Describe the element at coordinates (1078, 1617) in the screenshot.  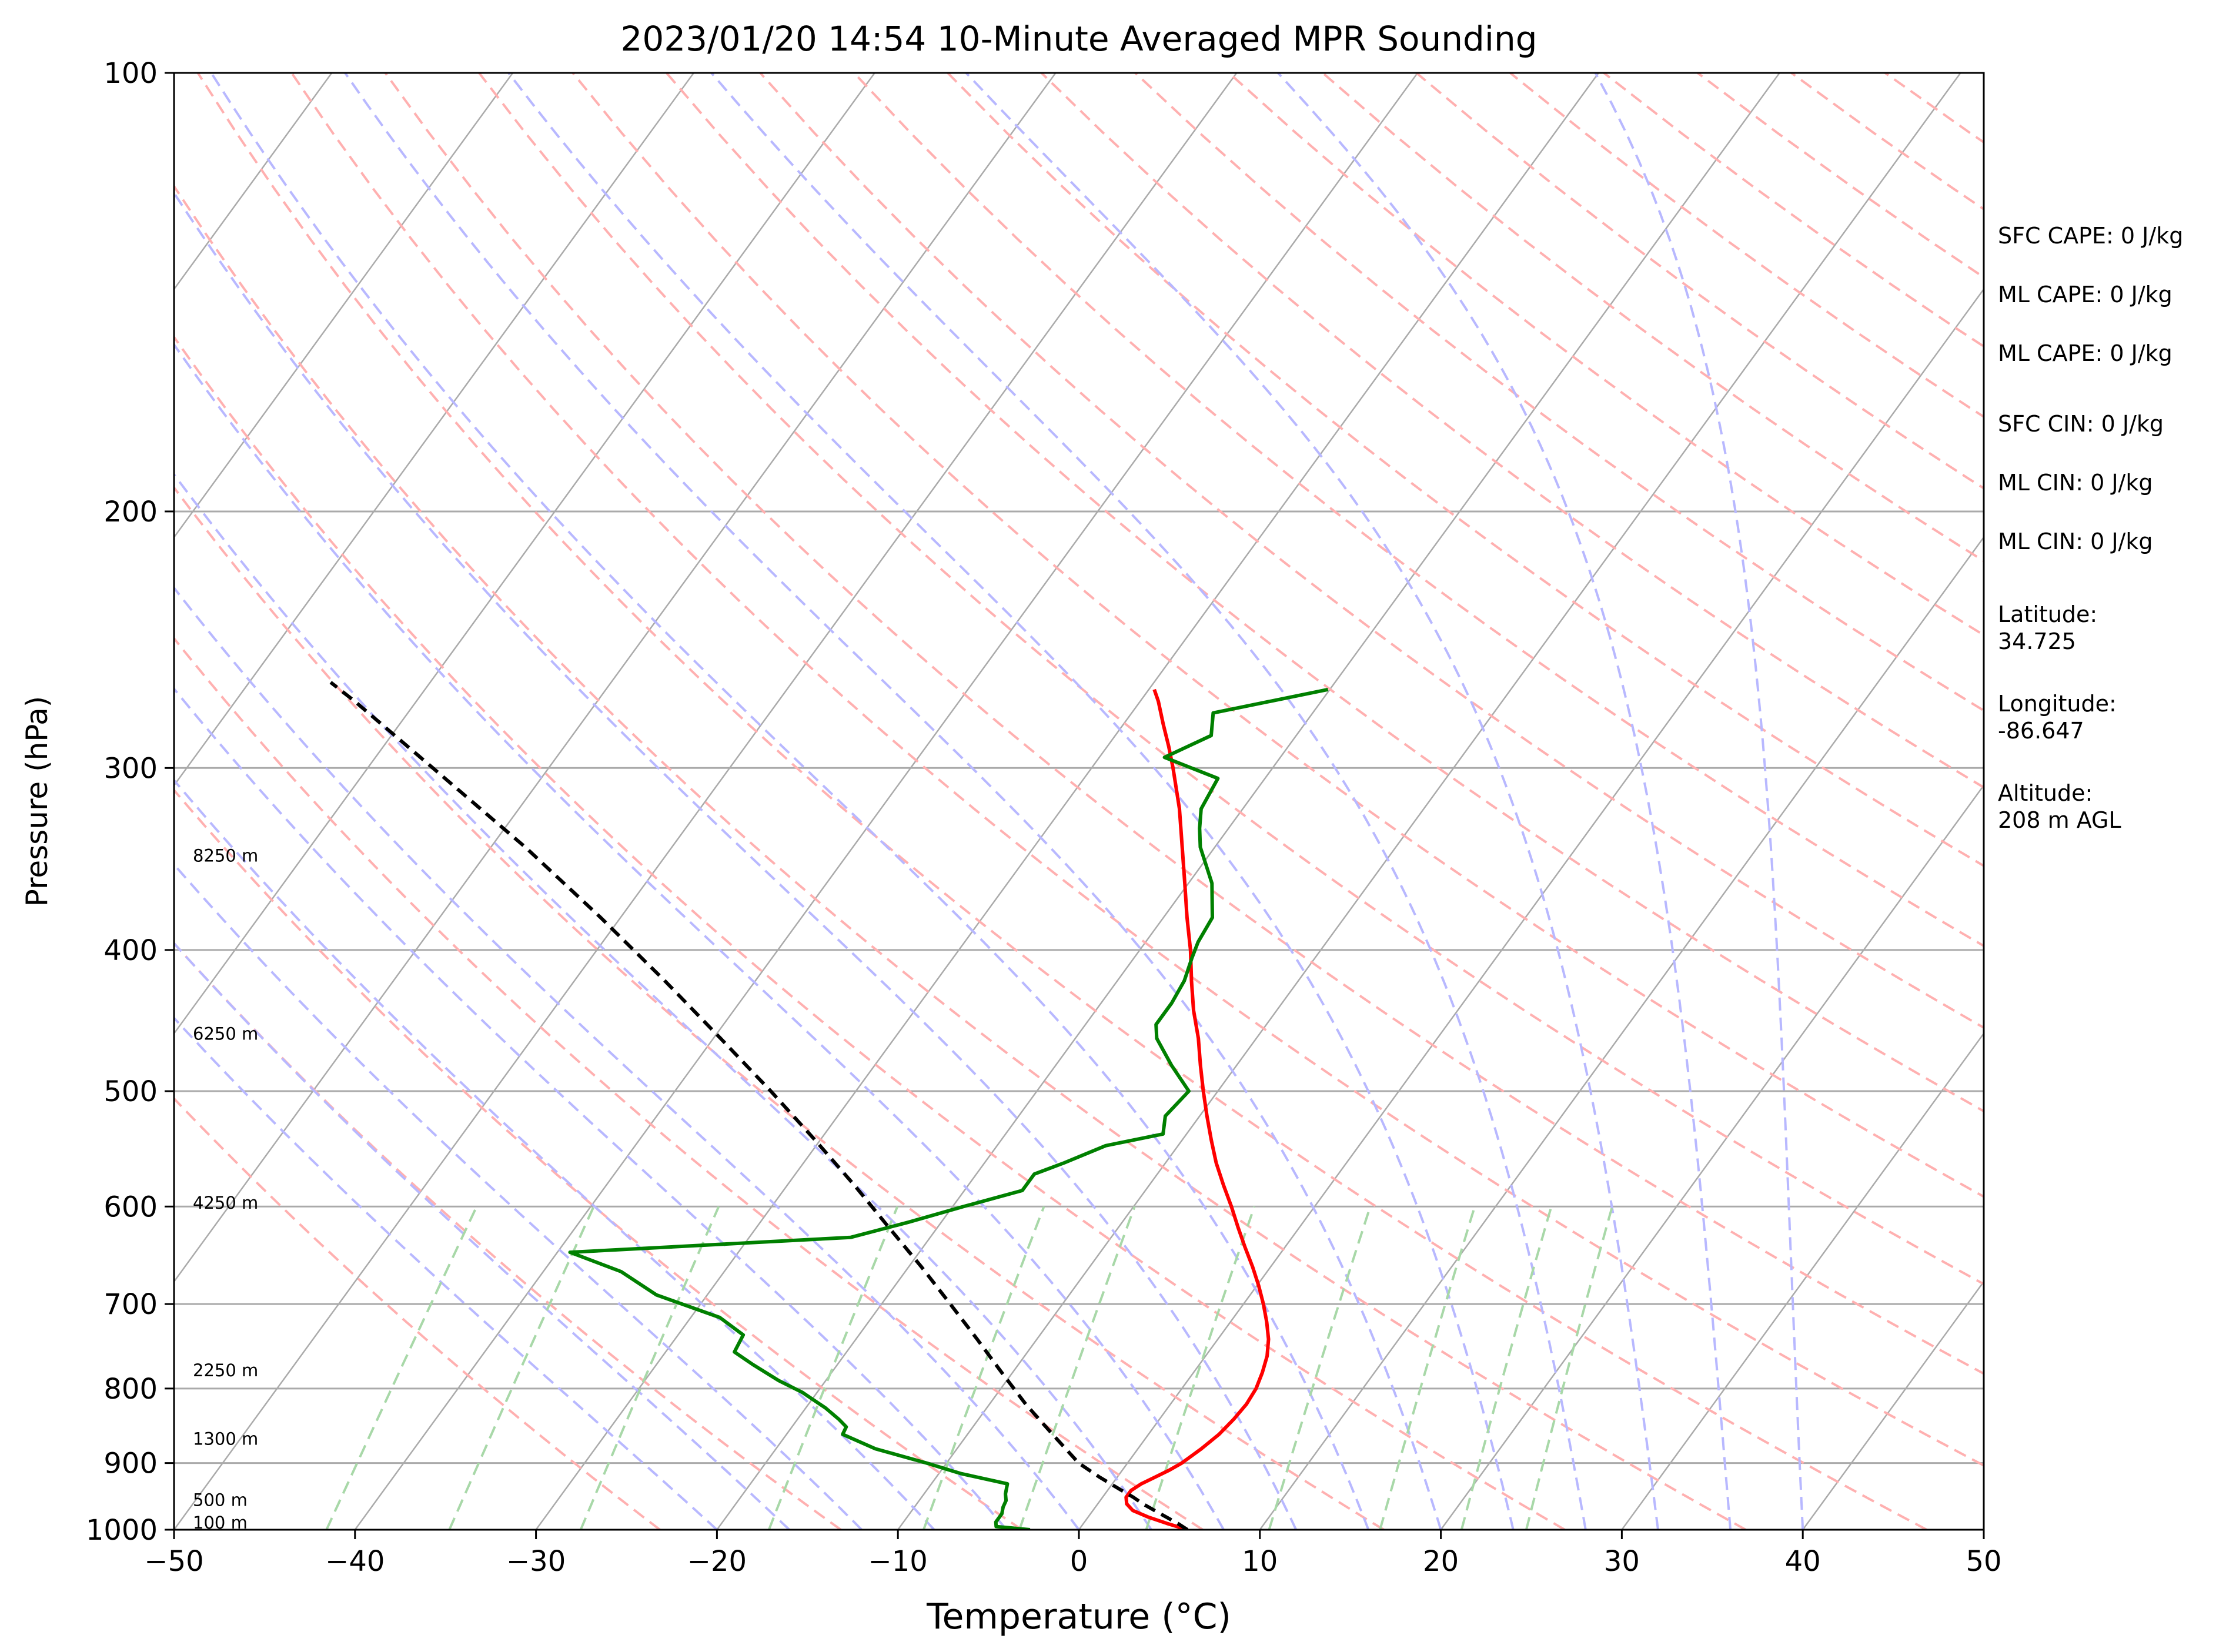
I see `x-axis-label: Temperature (°C)` at that location.